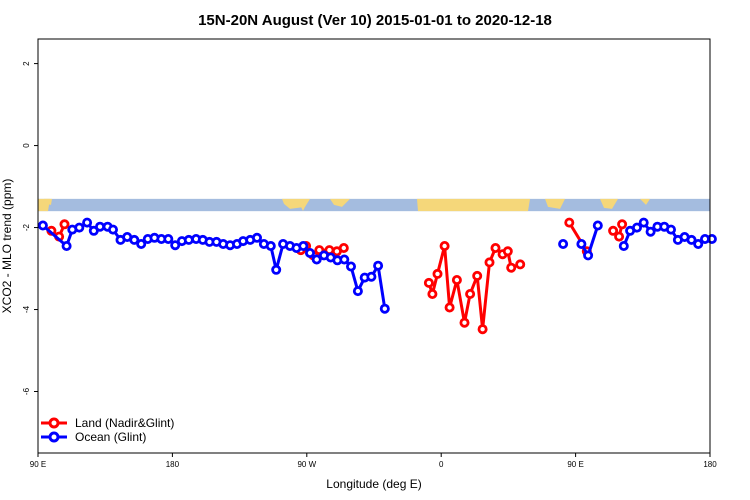 This screenshot has width=750, height=500. What do you see at coordinates (373, 461) in the screenshot?
I see `x-axis: 90 E 180 90 W 0 90 E 180` at bounding box center [373, 461].